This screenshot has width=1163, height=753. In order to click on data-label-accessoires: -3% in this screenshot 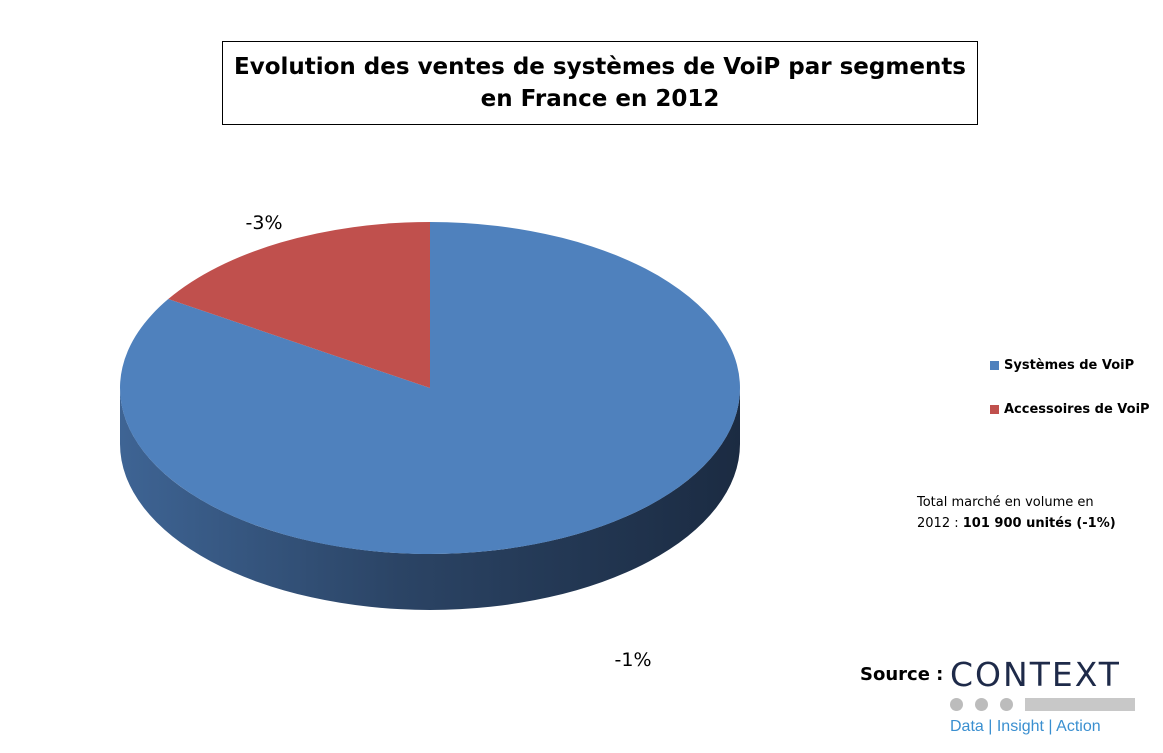, I will do `click(264, 223)`.